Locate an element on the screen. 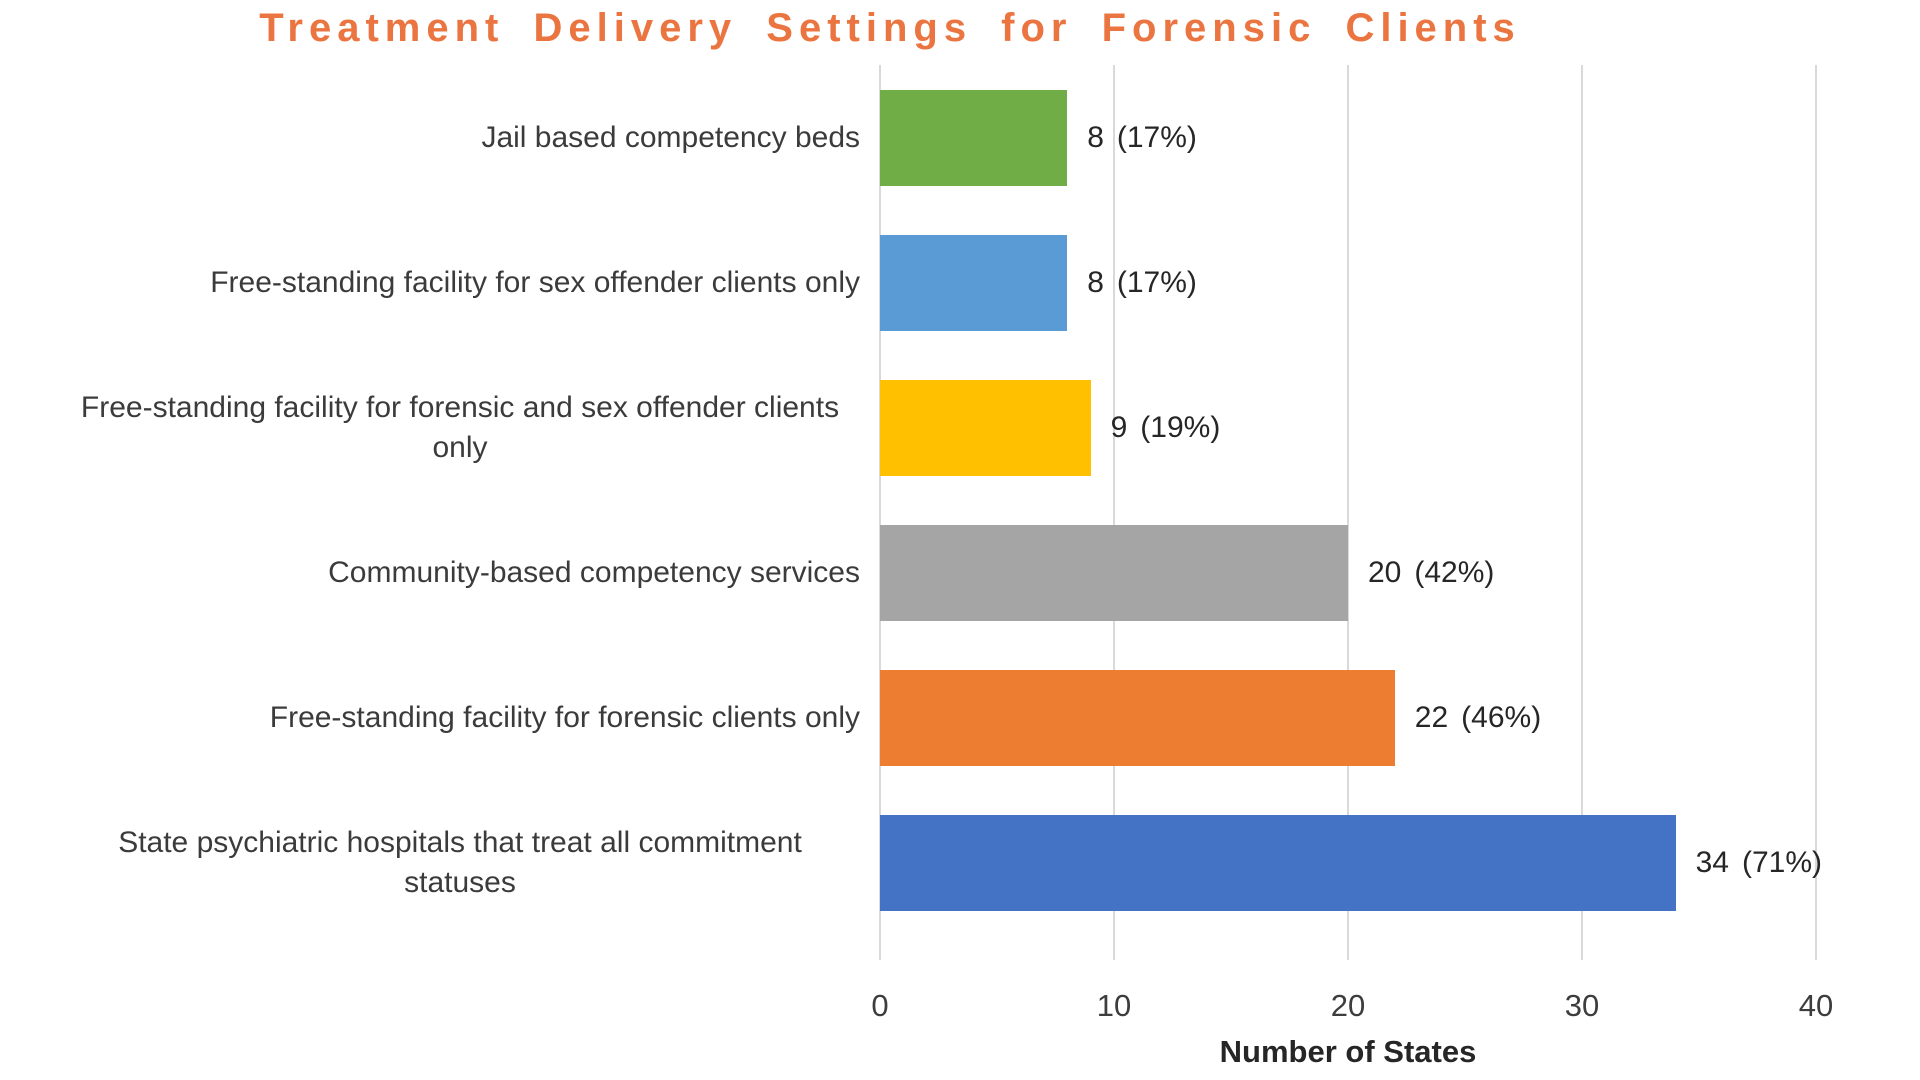 The height and width of the screenshot is (1080, 1920). axis-tick-labels: 0 10 20 30 40 is located at coordinates (1352, 1008).